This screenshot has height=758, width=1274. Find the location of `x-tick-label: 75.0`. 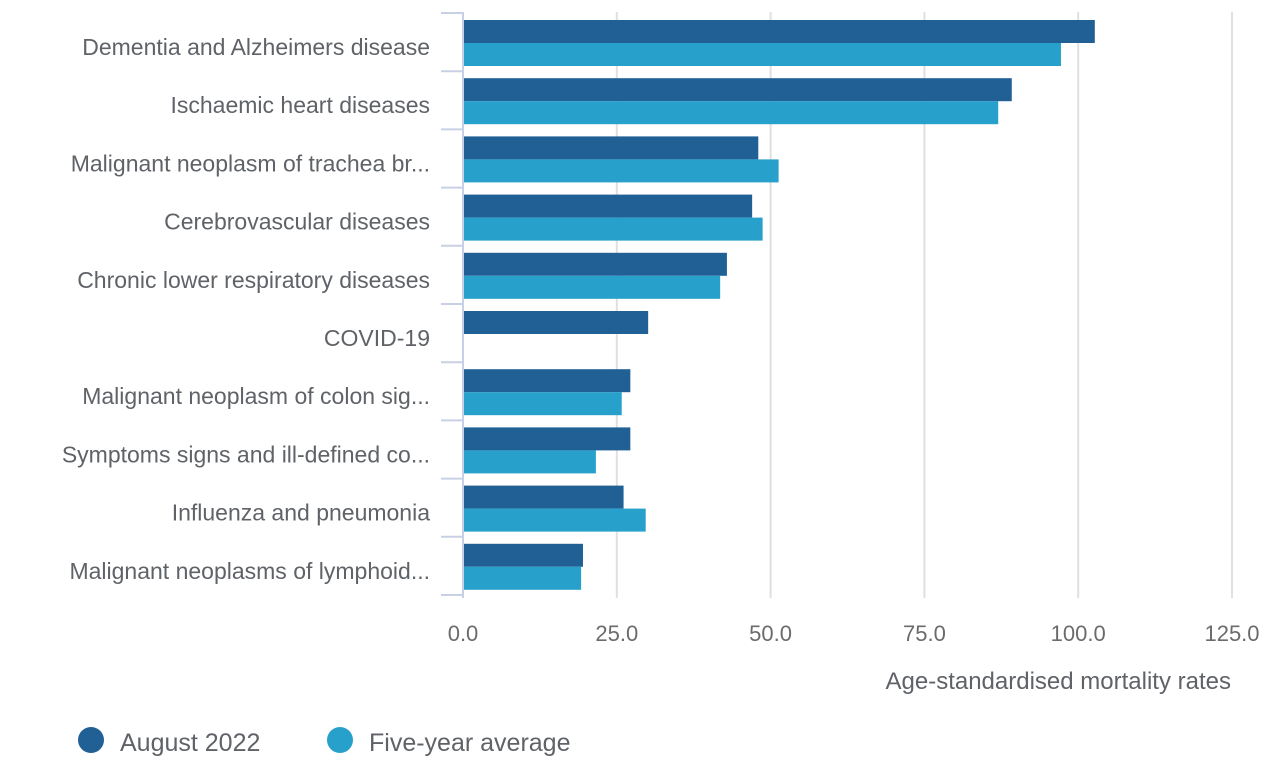

x-tick-label: 75.0 is located at coordinates (924, 633).